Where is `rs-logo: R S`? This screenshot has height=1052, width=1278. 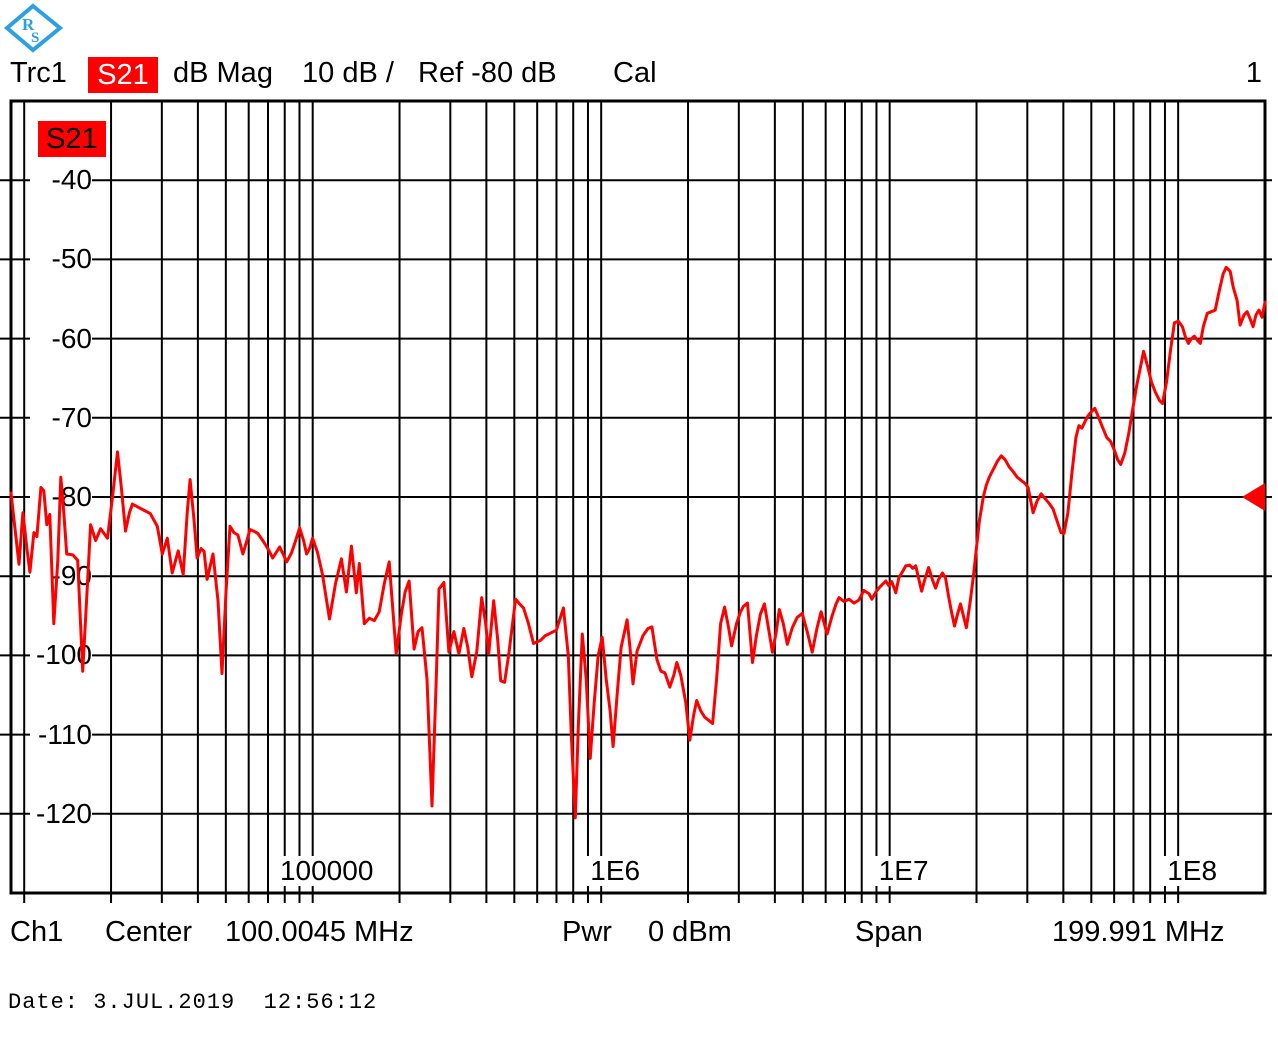
rs-logo: R S is located at coordinates (33, 28).